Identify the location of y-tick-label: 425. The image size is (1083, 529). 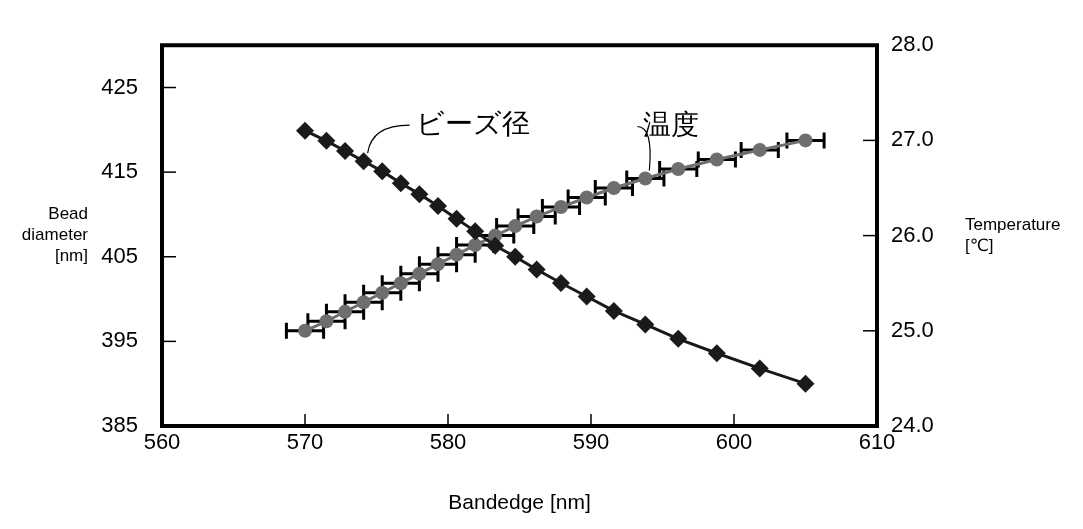
(119, 86).